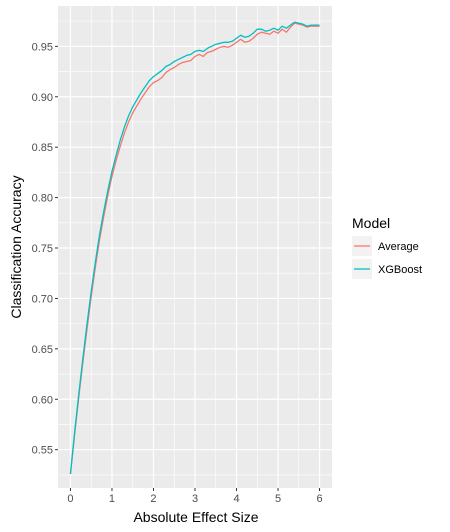  I want to click on legend-label-average: Average, so click(398, 247).